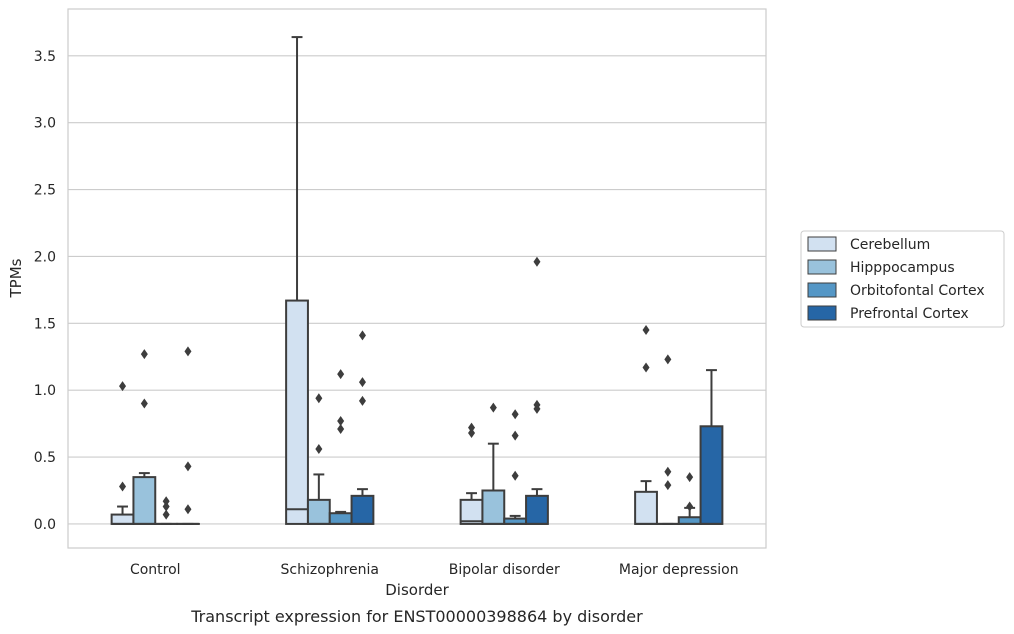  I want to click on y-tick-label: 2.0, so click(45, 257).